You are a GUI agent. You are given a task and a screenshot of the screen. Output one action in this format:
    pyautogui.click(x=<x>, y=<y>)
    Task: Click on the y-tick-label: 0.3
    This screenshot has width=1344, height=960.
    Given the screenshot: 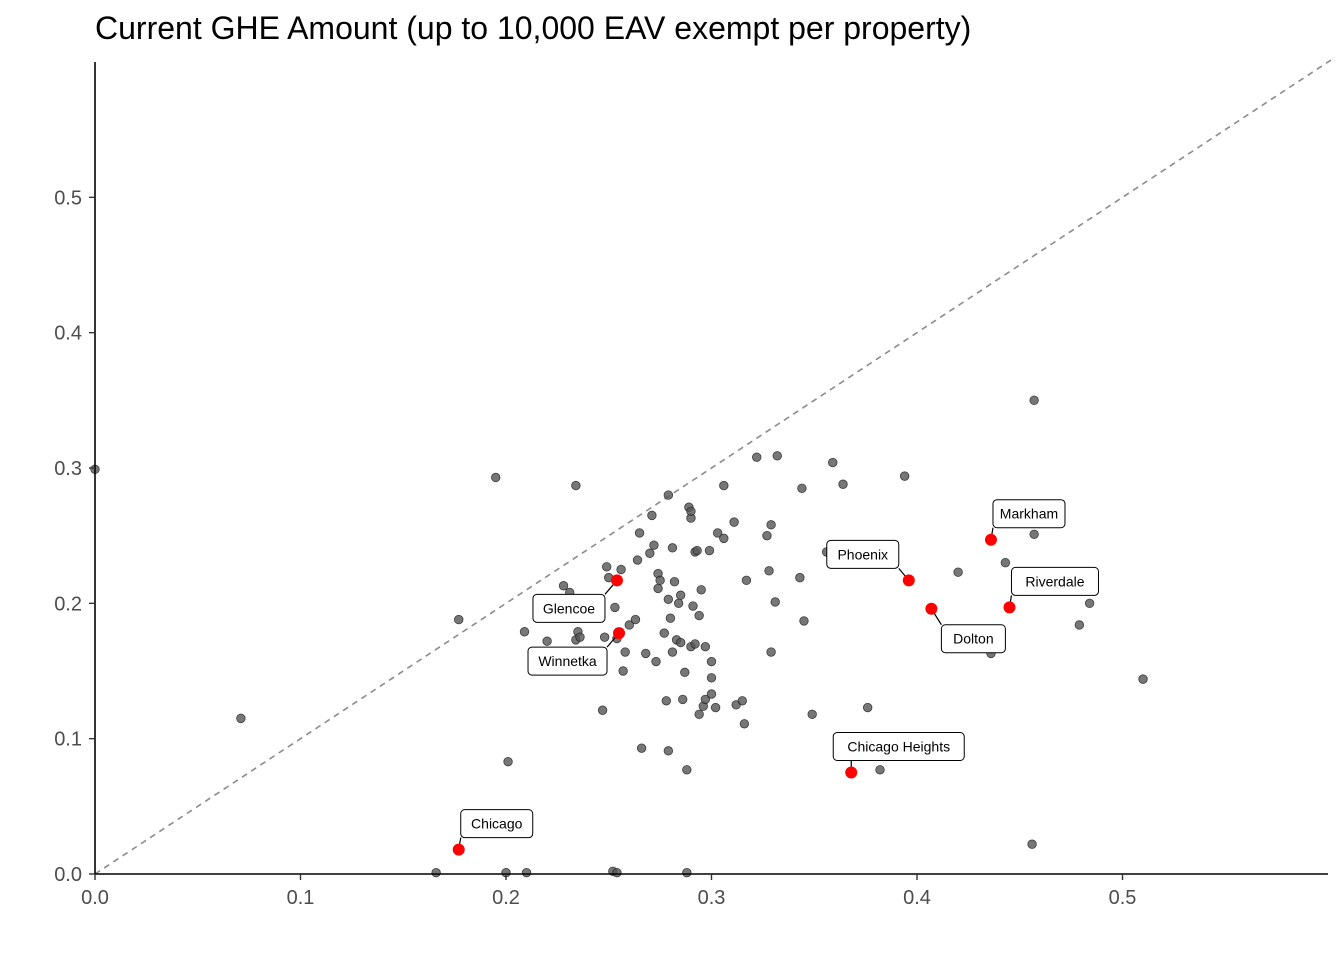 What is the action you would take?
    pyautogui.click(x=68, y=469)
    